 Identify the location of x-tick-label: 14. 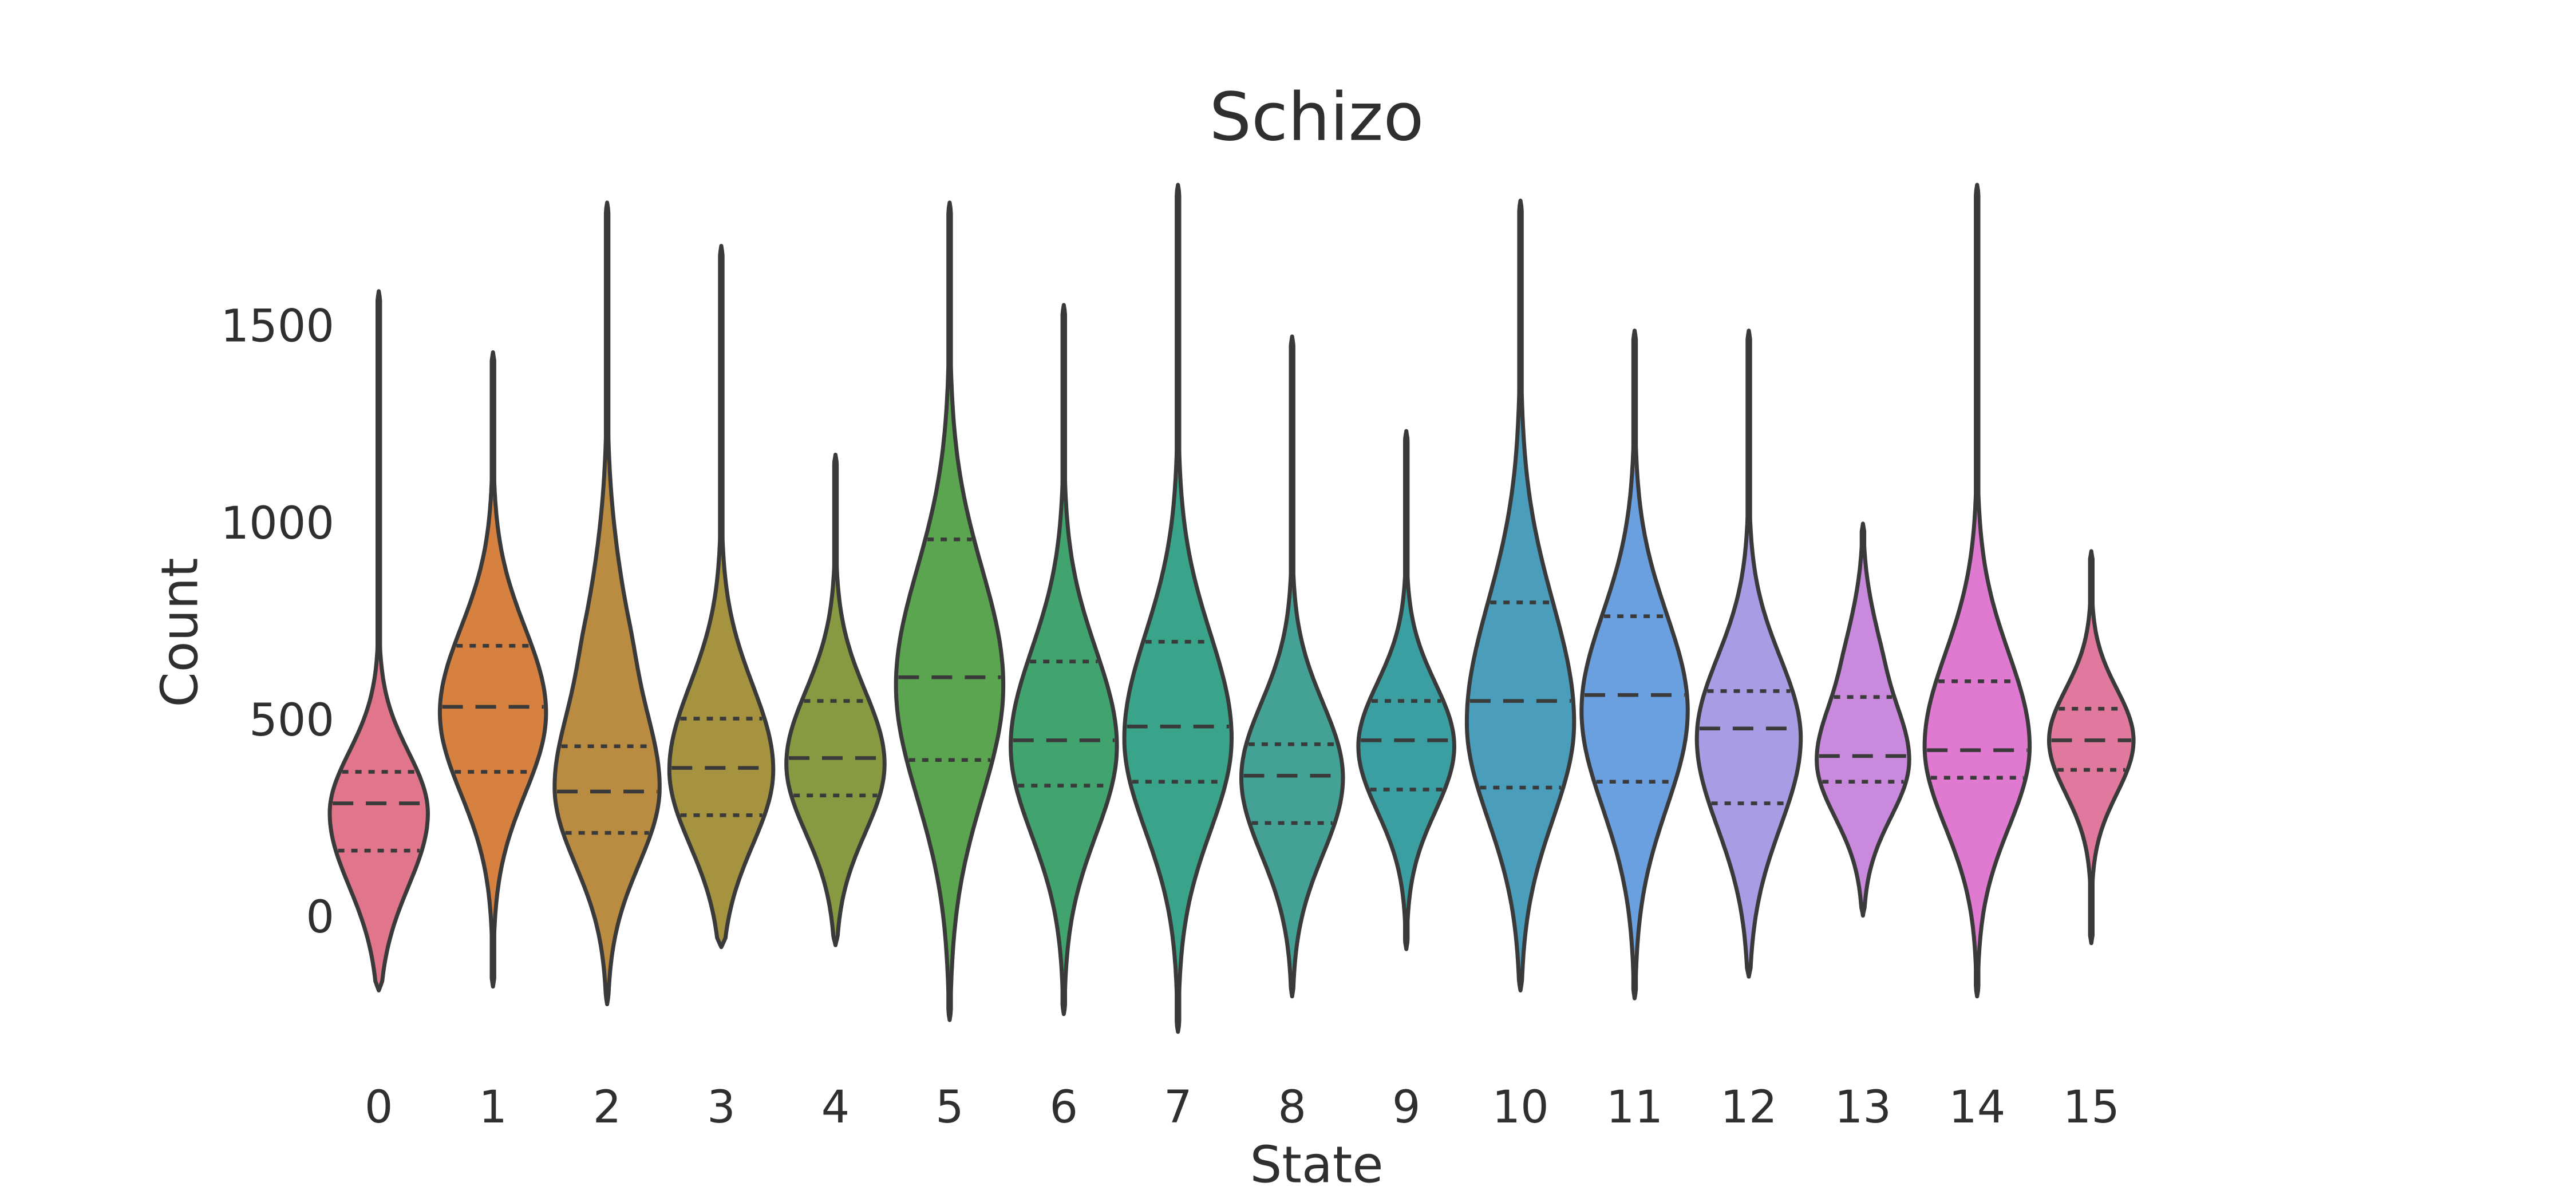
(1977, 1108).